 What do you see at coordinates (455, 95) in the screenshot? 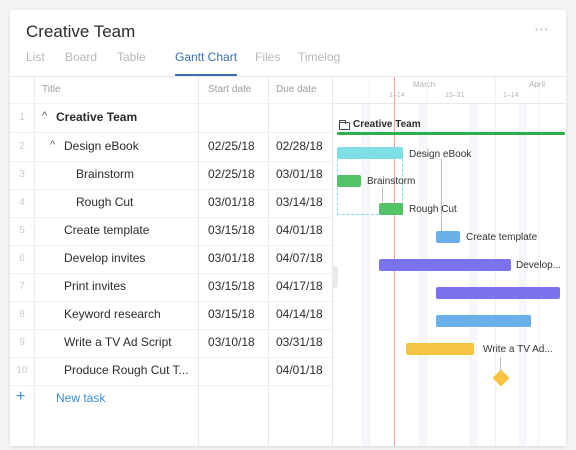
I see `week-label: 15–31` at bounding box center [455, 95].